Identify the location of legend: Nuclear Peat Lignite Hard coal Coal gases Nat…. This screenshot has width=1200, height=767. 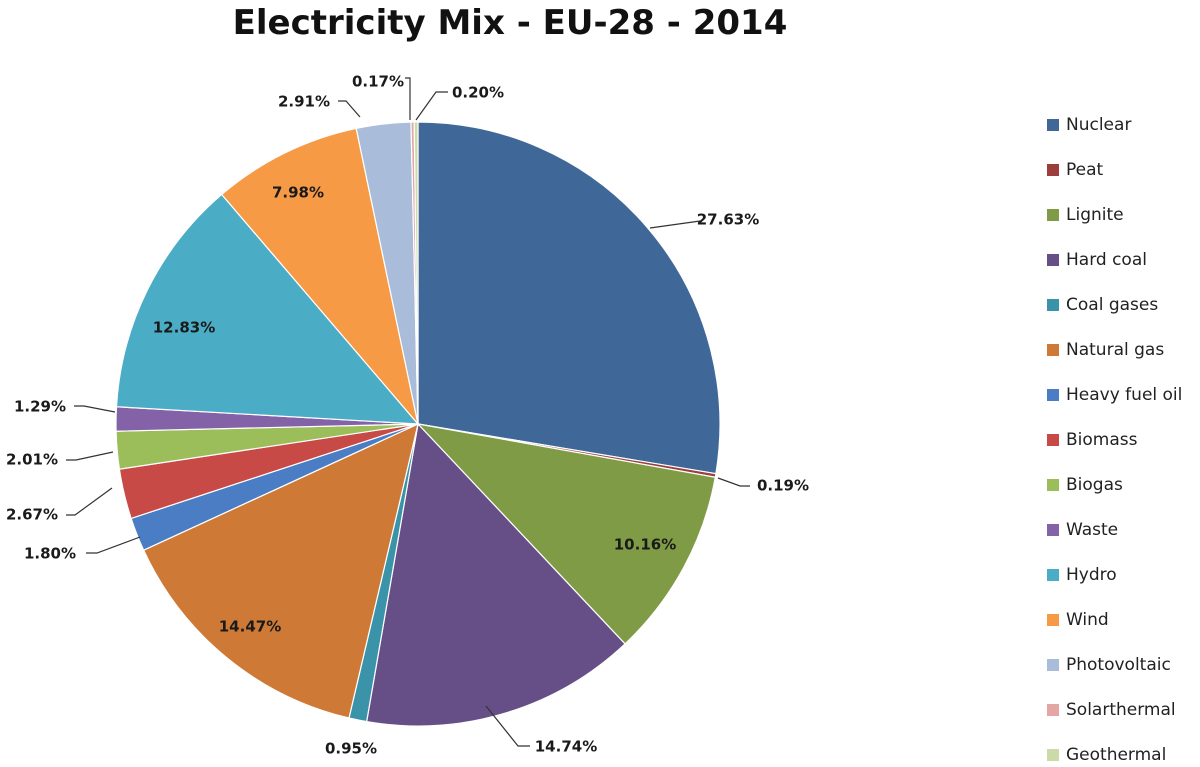
(1114, 440).